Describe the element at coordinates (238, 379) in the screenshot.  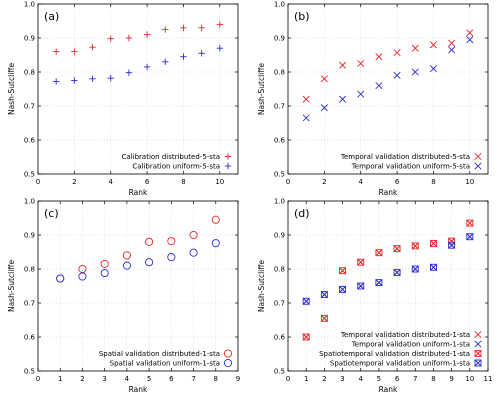
I see `x-tick-label: 9` at that location.